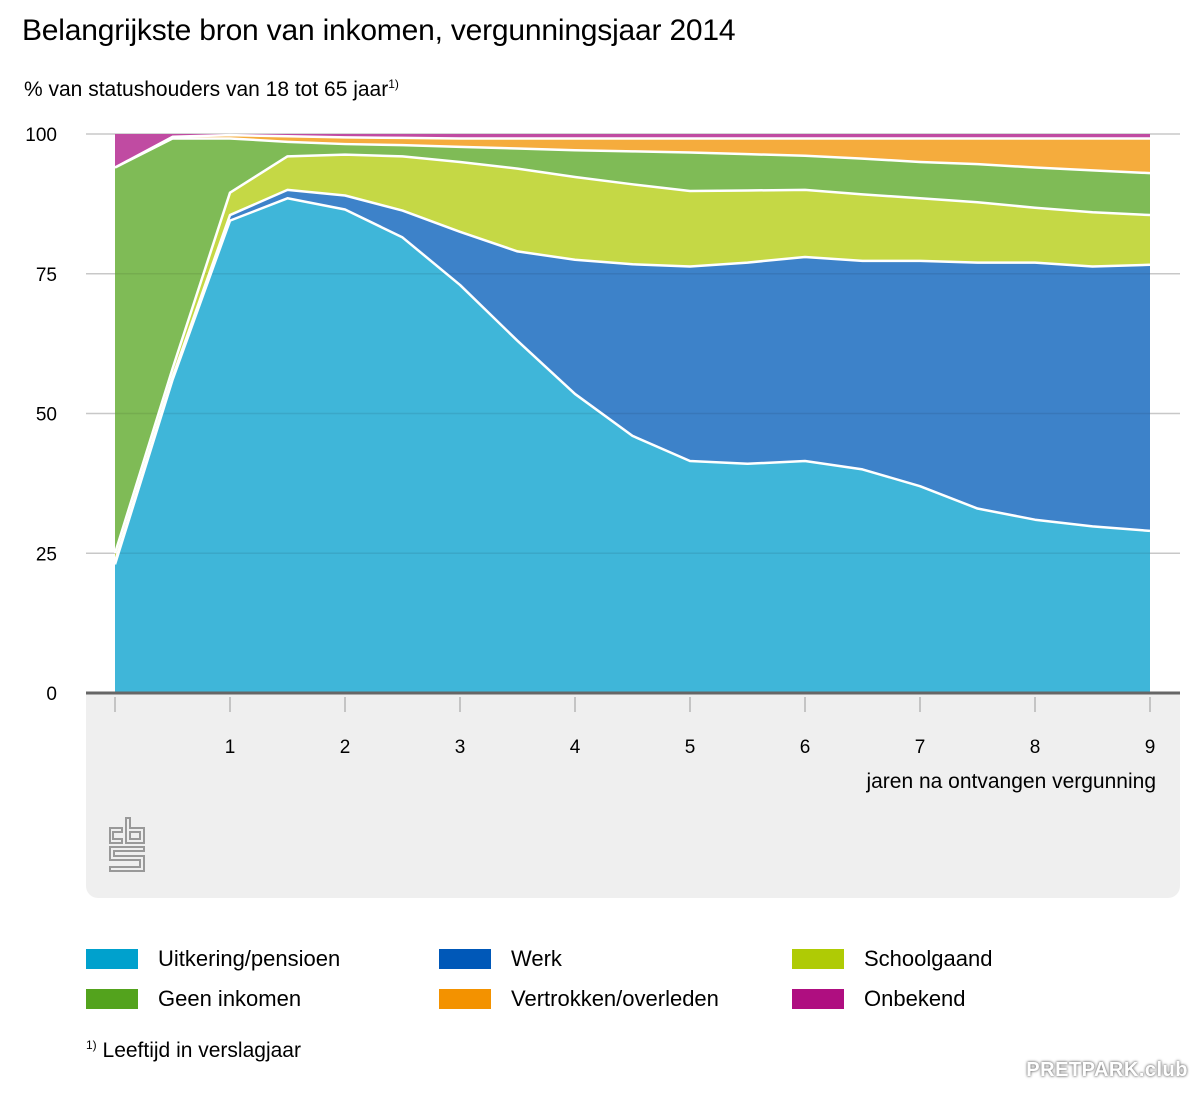 Image resolution: width=1200 pixels, height=1100 pixels. Describe the element at coordinates (536, 958) in the screenshot. I see `legend-label: Werk` at that location.